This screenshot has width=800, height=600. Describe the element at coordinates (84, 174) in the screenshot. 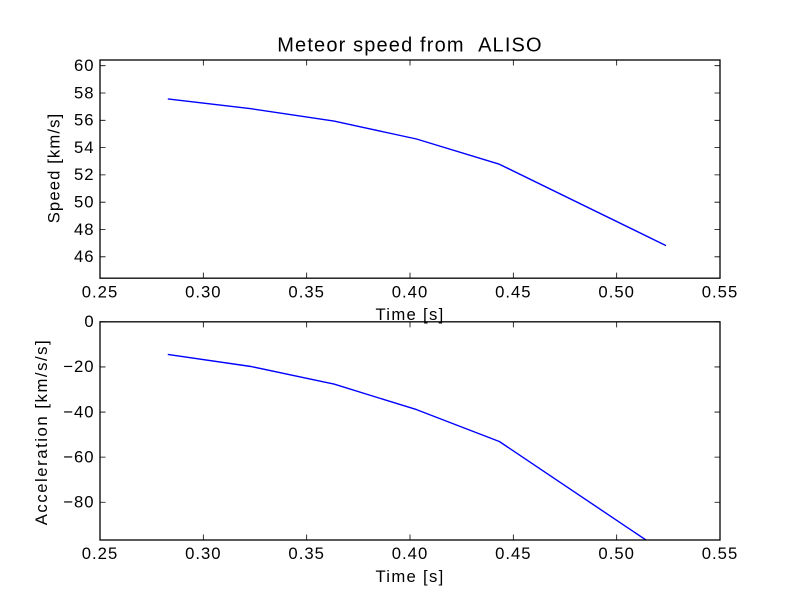

I see `svg-text: 52` at that location.